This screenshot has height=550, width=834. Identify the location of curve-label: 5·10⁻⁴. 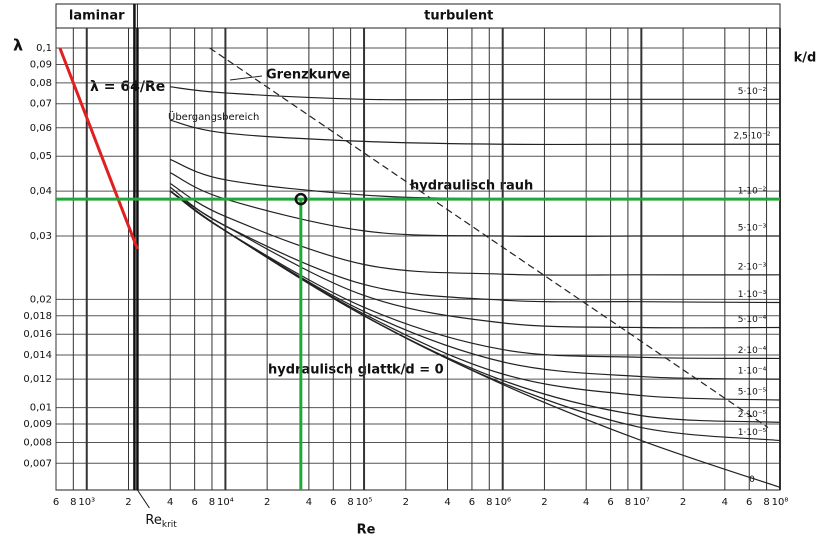
(752, 320).